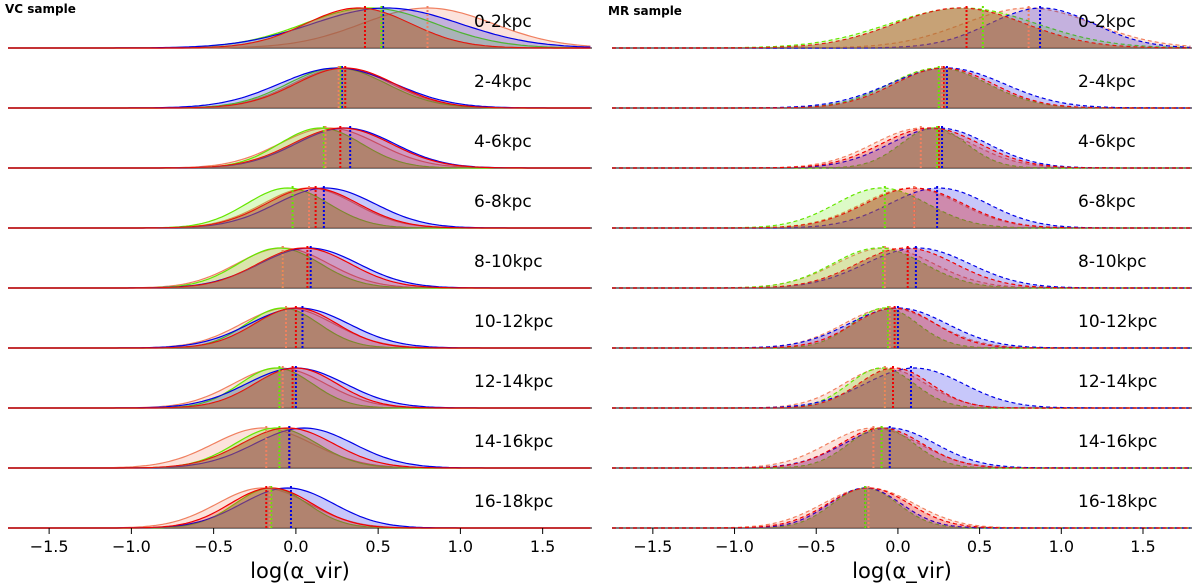 Image resolution: width=1200 pixels, height=586 pixels. What do you see at coordinates (1107, 142) in the screenshot?
I see `row-label: 4-6kpc` at bounding box center [1107, 142].